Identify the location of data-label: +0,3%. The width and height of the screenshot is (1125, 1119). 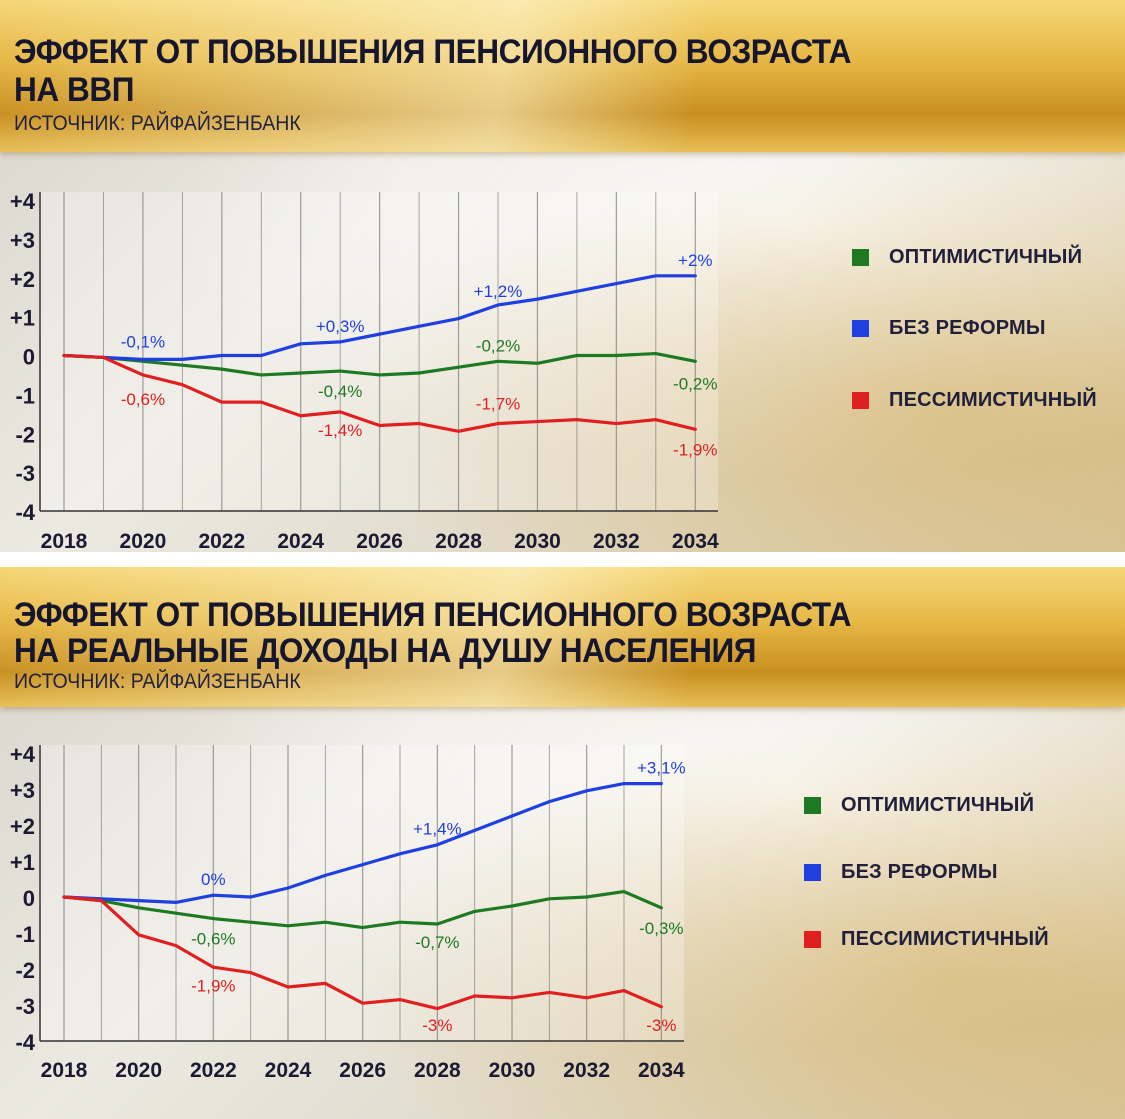
(340, 326).